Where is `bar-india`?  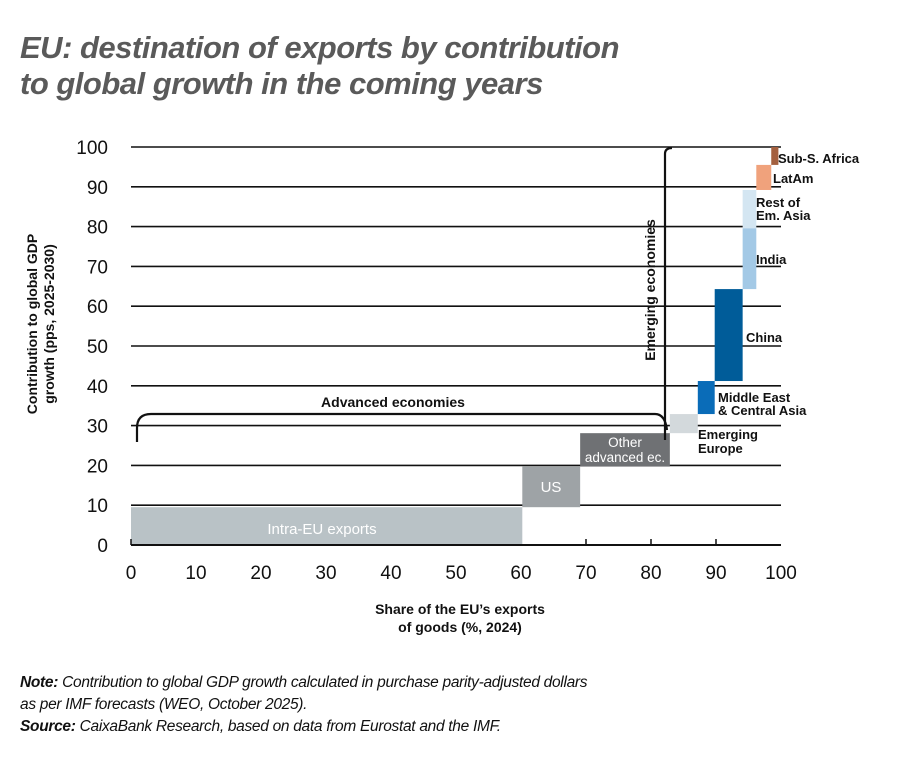 bar-india is located at coordinates (749, 259).